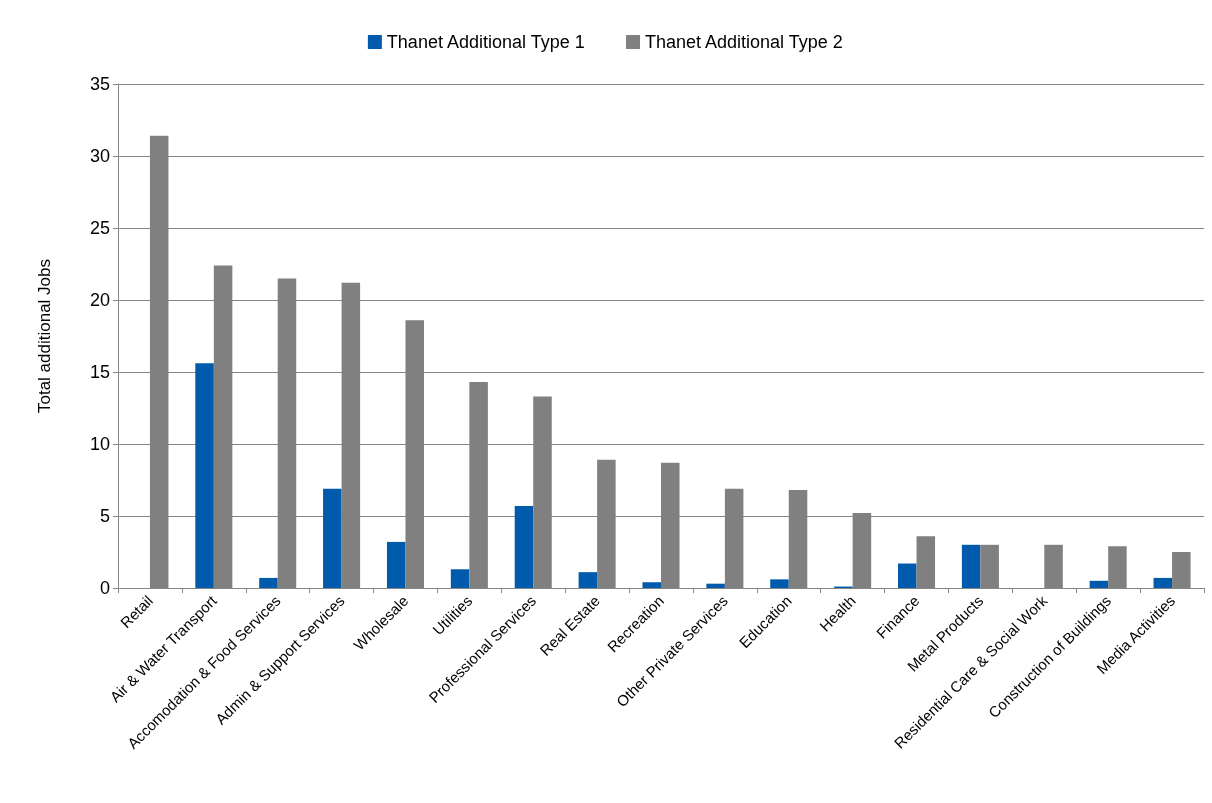  What do you see at coordinates (99, 444) in the screenshot?
I see `y-tick-label: 10` at bounding box center [99, 444].